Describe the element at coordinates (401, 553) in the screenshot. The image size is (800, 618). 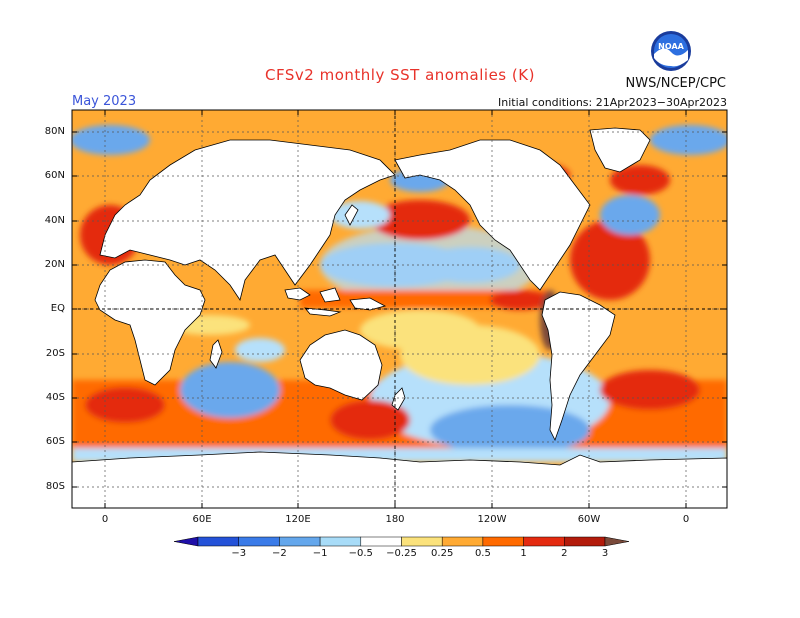
I see `colorbar-label: −0.25` at that location.